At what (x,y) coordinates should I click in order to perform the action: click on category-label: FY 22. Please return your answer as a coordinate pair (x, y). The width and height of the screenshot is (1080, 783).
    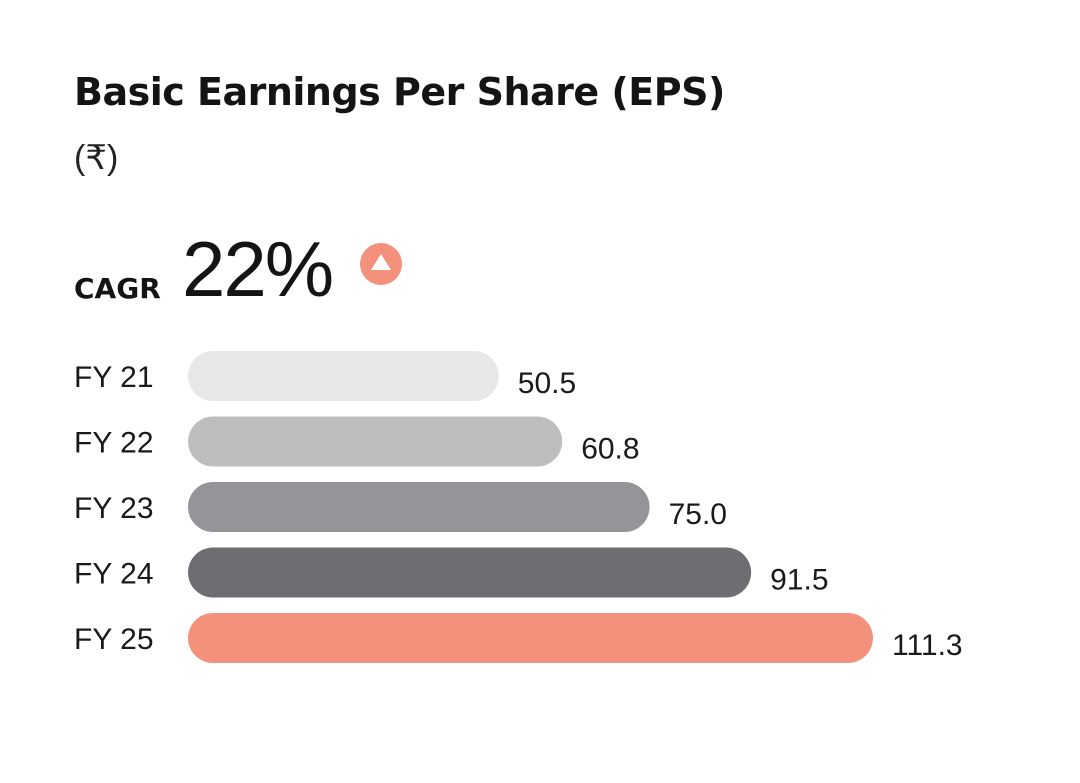
    Looking at the image, I should click on (114, 443).